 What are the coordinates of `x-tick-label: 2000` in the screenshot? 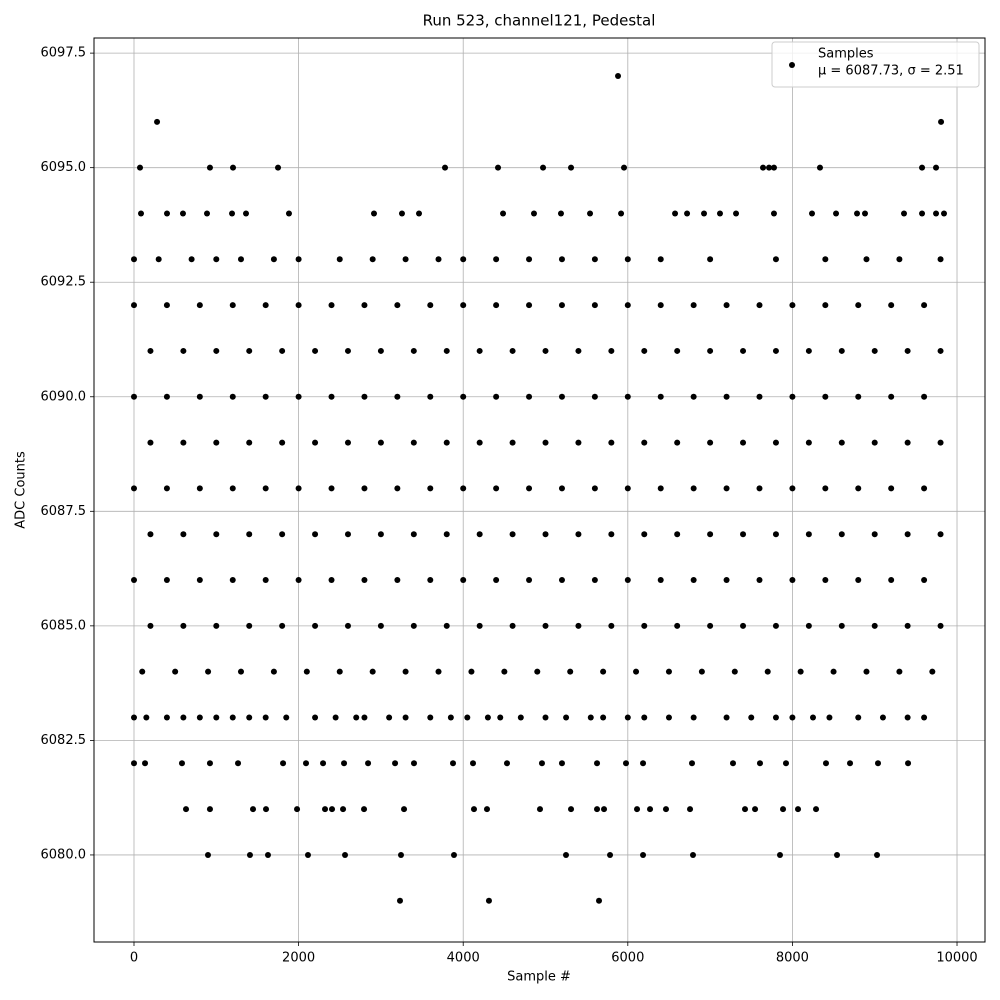 It's located at (298, 958).